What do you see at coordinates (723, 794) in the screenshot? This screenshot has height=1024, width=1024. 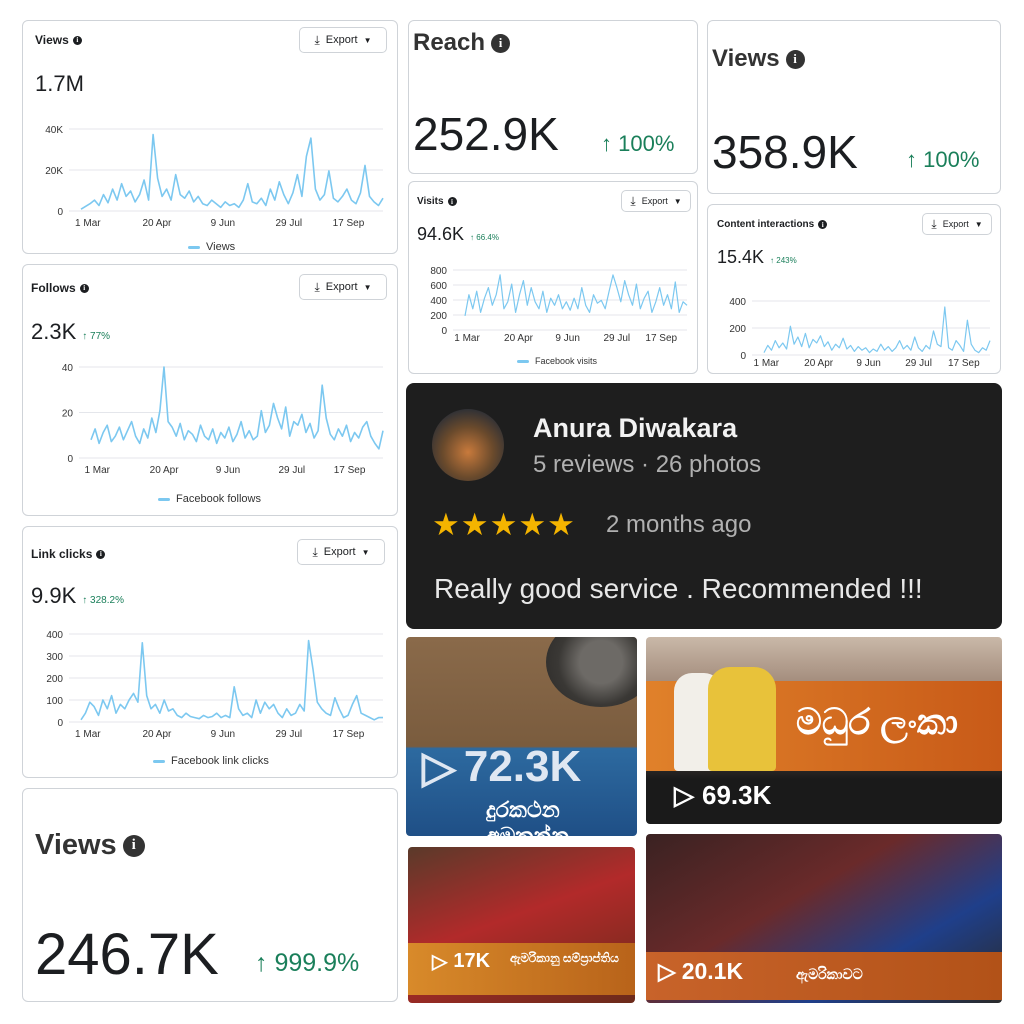 I see `view-count: ▷ 69.3K` at bounding box center [723, 794].